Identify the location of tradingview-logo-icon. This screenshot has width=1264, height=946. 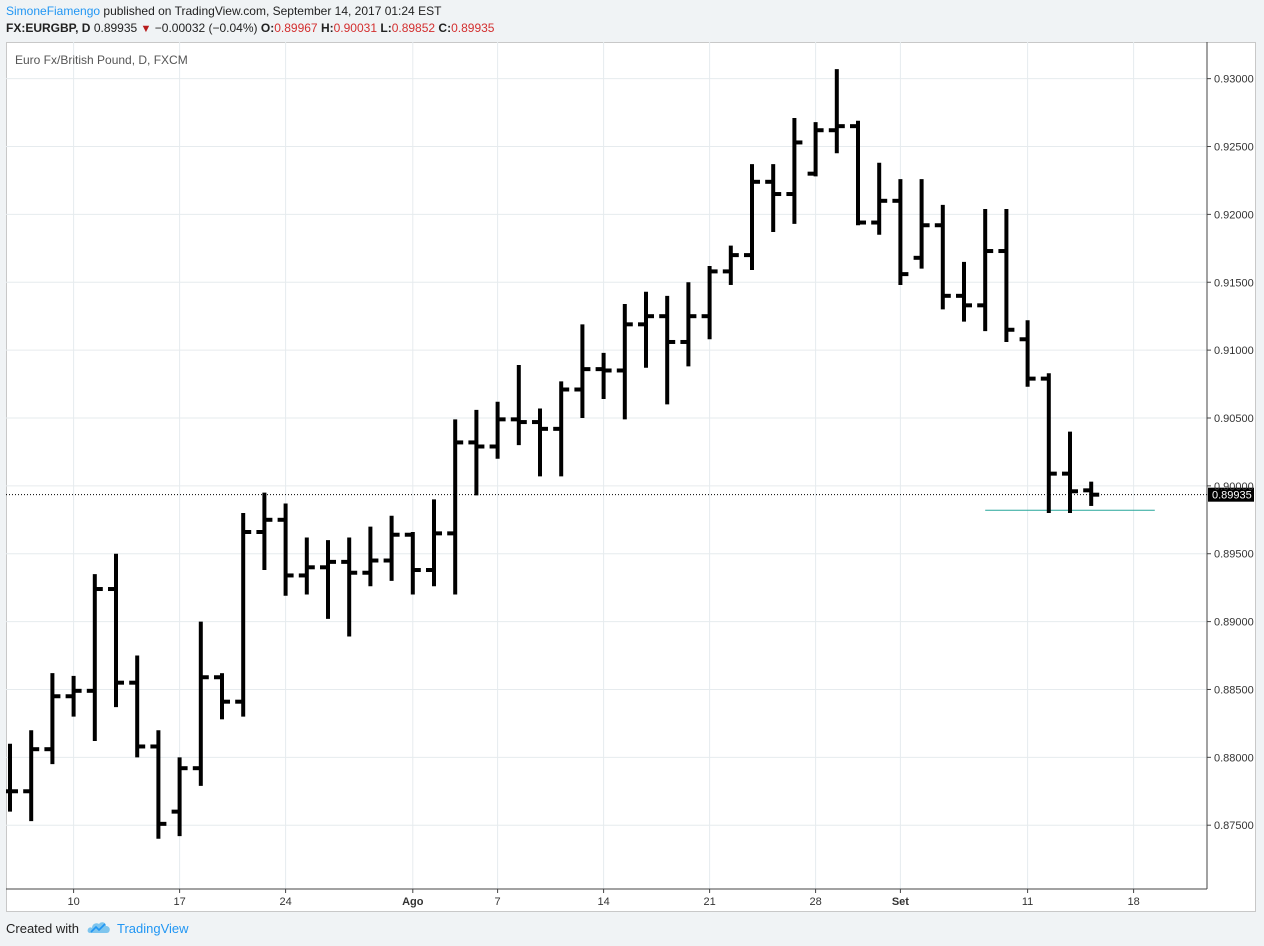
(99, 928).